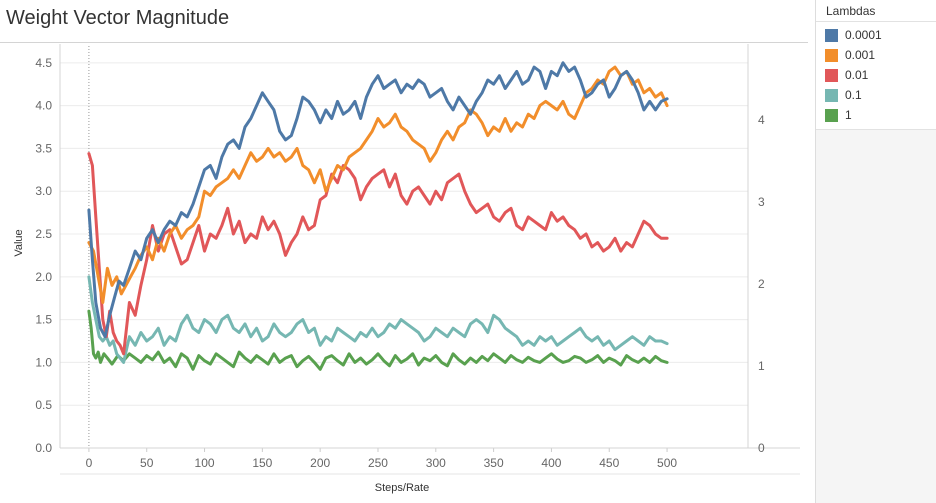 Image resolution: width=936 pixels, height=503 pixels. What do you see at coordinates (43, 277) in the screenshot?
I see `y-tick-label: 2.0` at bounding box center [43, 277].